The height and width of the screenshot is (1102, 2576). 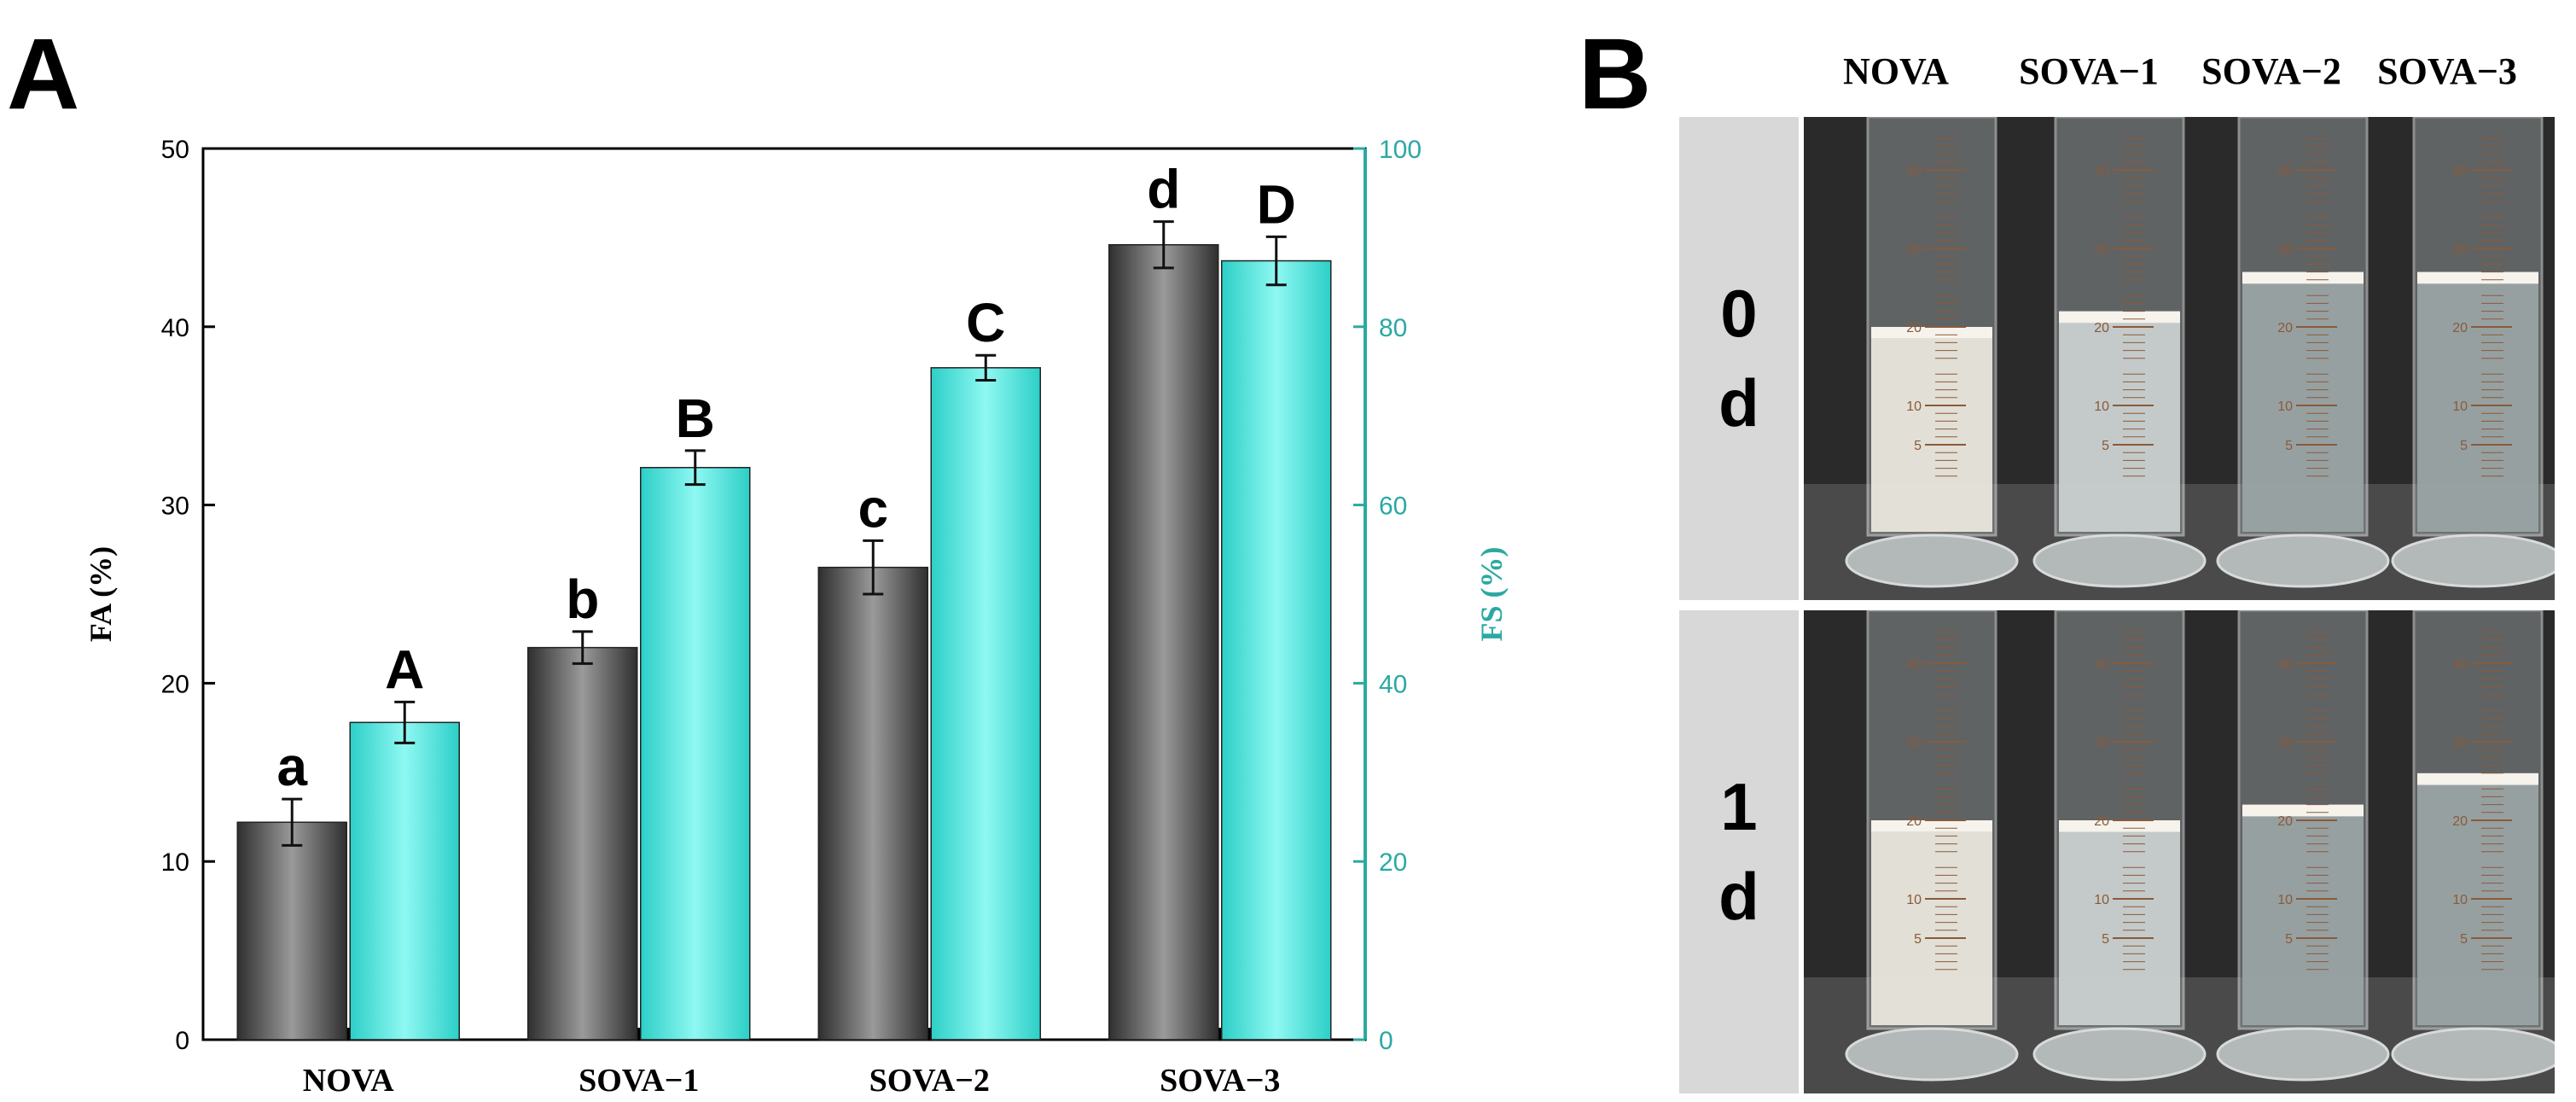 I want to click on fa-significance-letter: a, so click(x=291, y=766).